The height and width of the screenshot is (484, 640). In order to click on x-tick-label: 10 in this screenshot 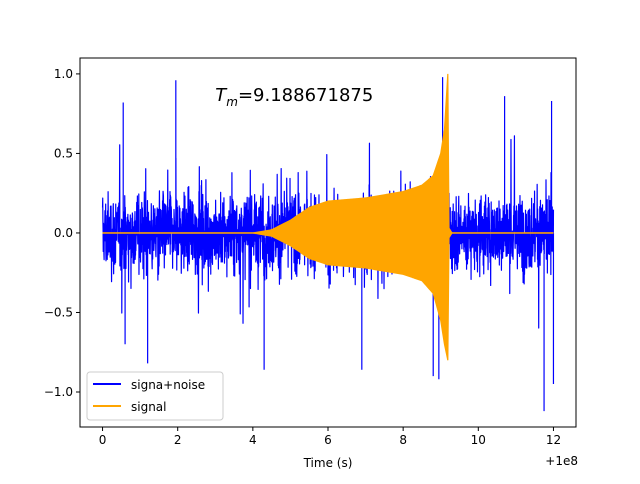, I will do `click(478, 440)`.